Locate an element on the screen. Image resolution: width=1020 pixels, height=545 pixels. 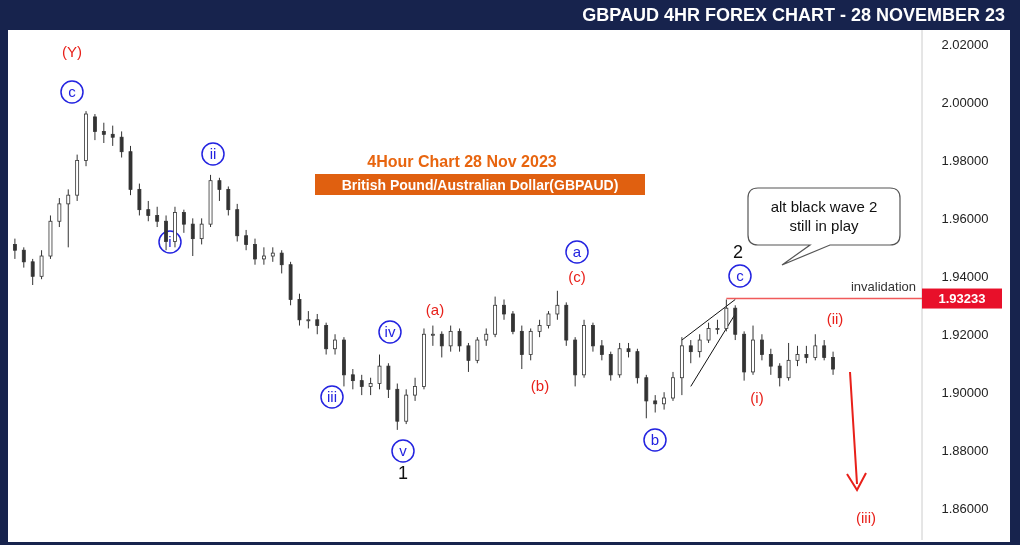
annotation: 4Hour Chart 28 Nov 2023 is located at coordinates (462, 161).